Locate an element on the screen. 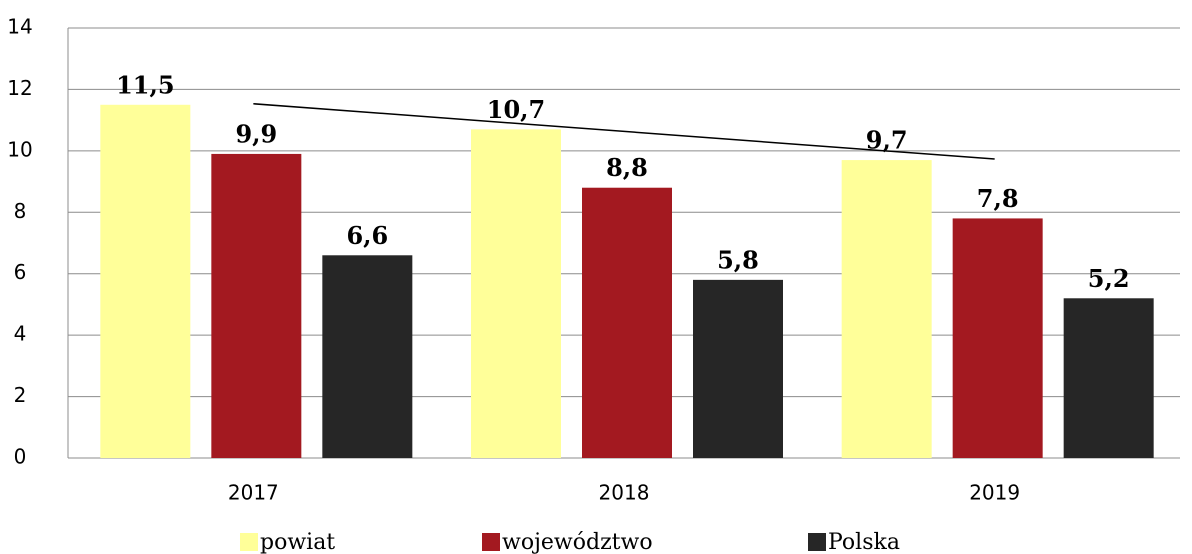  x-tick-label: 2017 is located at coordinates (253, 493).